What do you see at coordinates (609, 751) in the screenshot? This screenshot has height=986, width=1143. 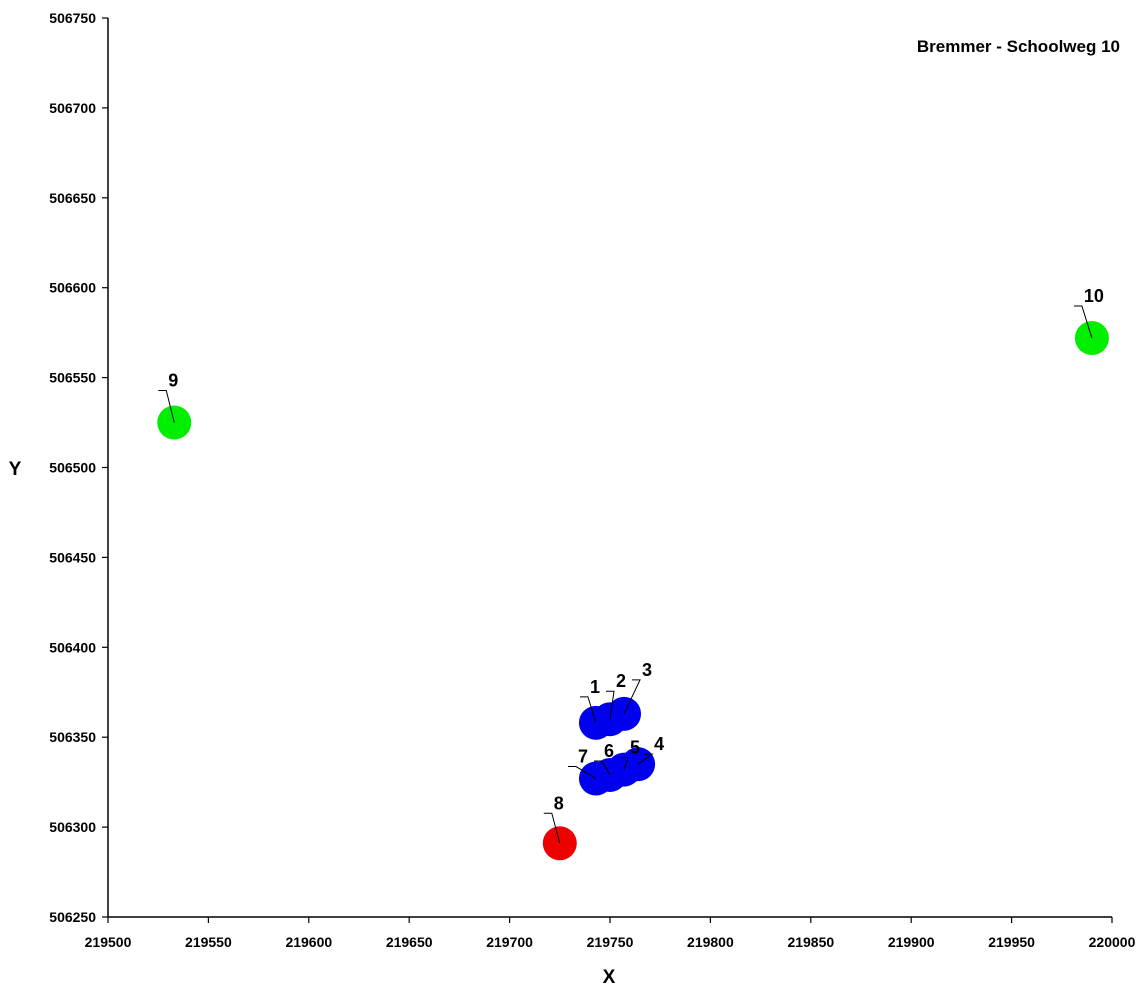 I see `point-6-label: 6` at bounding box center [609, 751].